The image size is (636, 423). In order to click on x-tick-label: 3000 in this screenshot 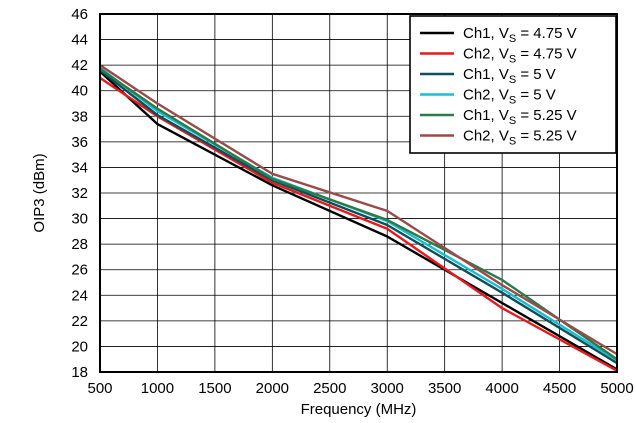, I will do `click(387, 388)`.